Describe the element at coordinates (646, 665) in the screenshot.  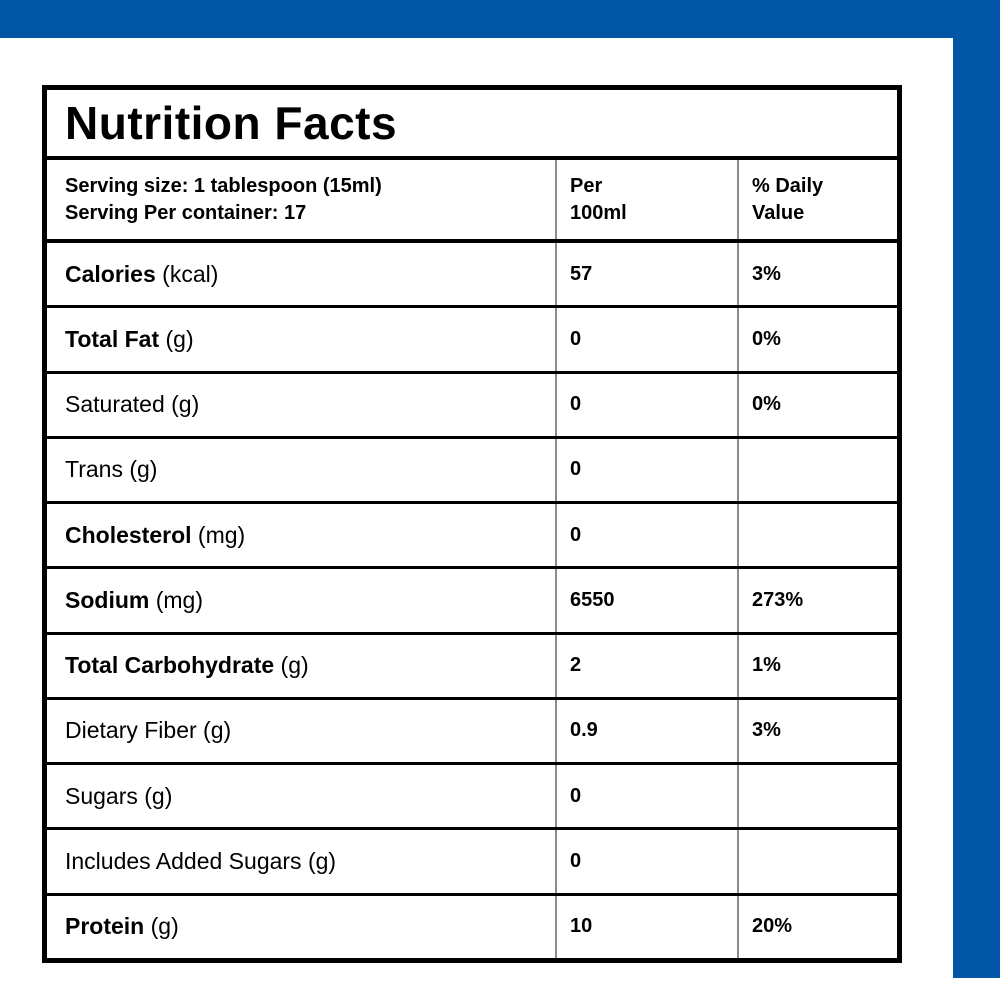
I see `per-100ml-value: 2` at that location.